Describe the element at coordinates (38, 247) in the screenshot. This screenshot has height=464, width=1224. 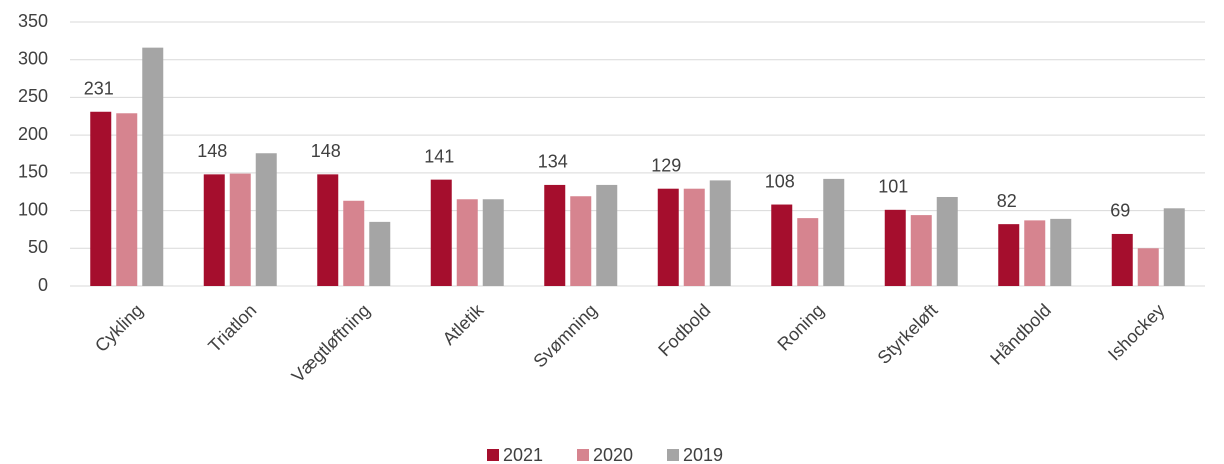
I see `y-tick-label: 50` at that location.